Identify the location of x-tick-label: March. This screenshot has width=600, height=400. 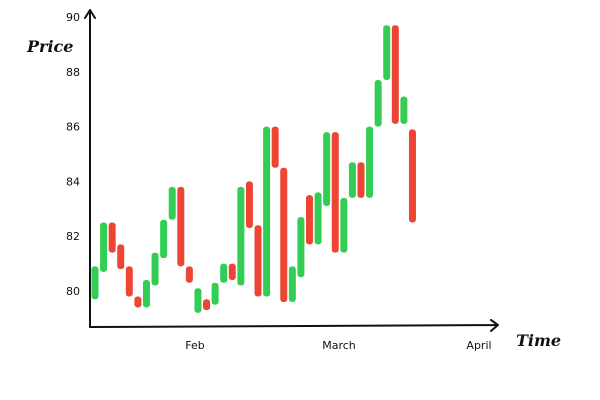
(339, 345).